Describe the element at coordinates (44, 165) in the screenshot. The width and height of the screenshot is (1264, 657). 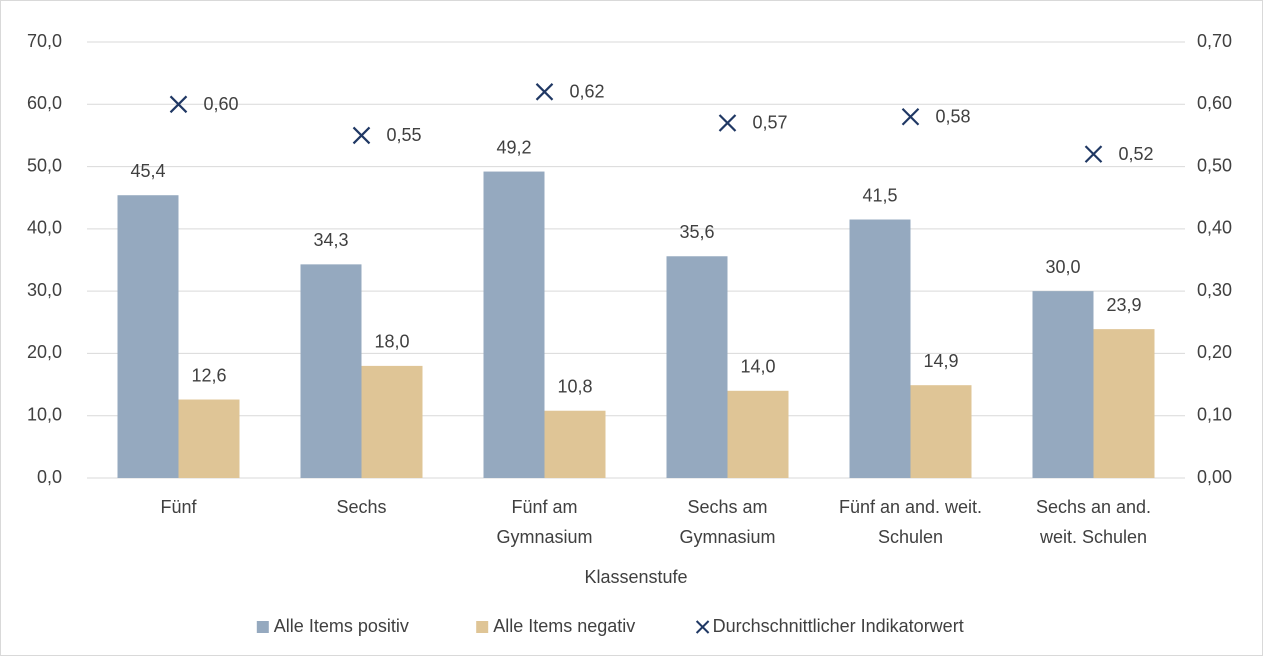
I see `y-tick-label: 50,0` at that location.